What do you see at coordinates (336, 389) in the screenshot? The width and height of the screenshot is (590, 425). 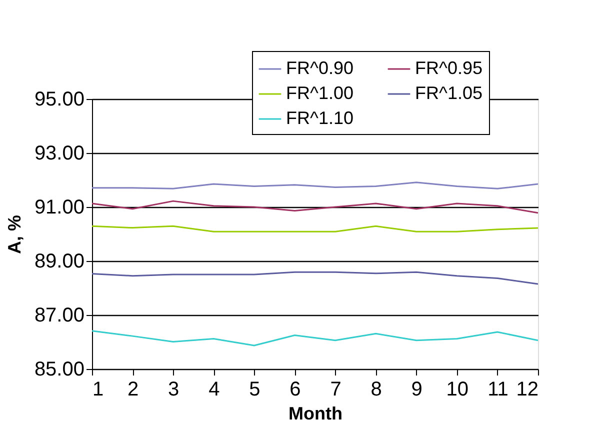 I see `x-tick-label: 7` at bounding box center [336, 389].